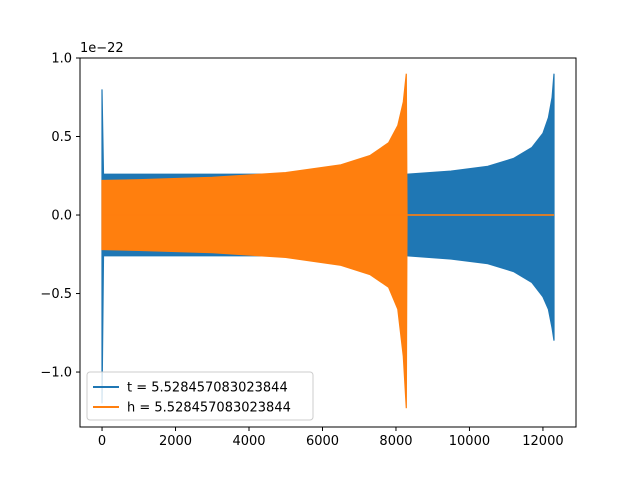 This screenshot has width=640, height=480. I want to click on x-axis: 0 2000 4000 6000 8000 10000 12000, so click(331, 438).